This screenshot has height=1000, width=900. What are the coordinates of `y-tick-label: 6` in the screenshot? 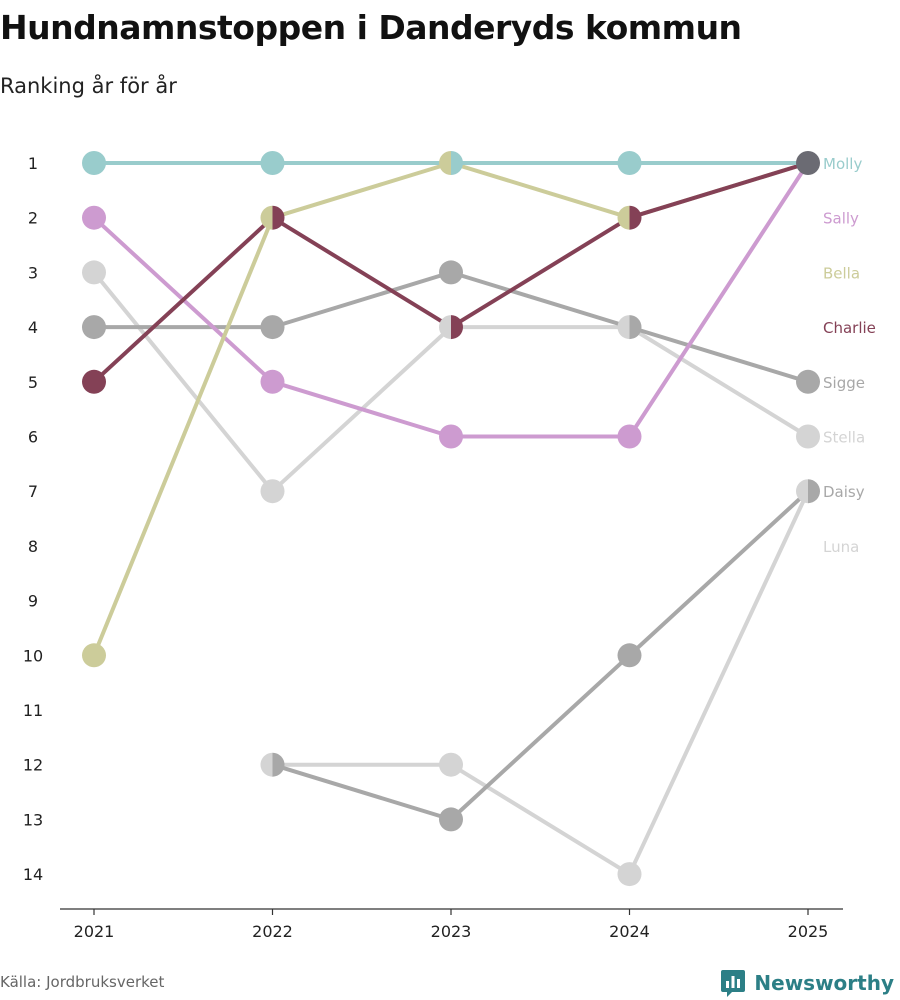 It's located at (33, 437).